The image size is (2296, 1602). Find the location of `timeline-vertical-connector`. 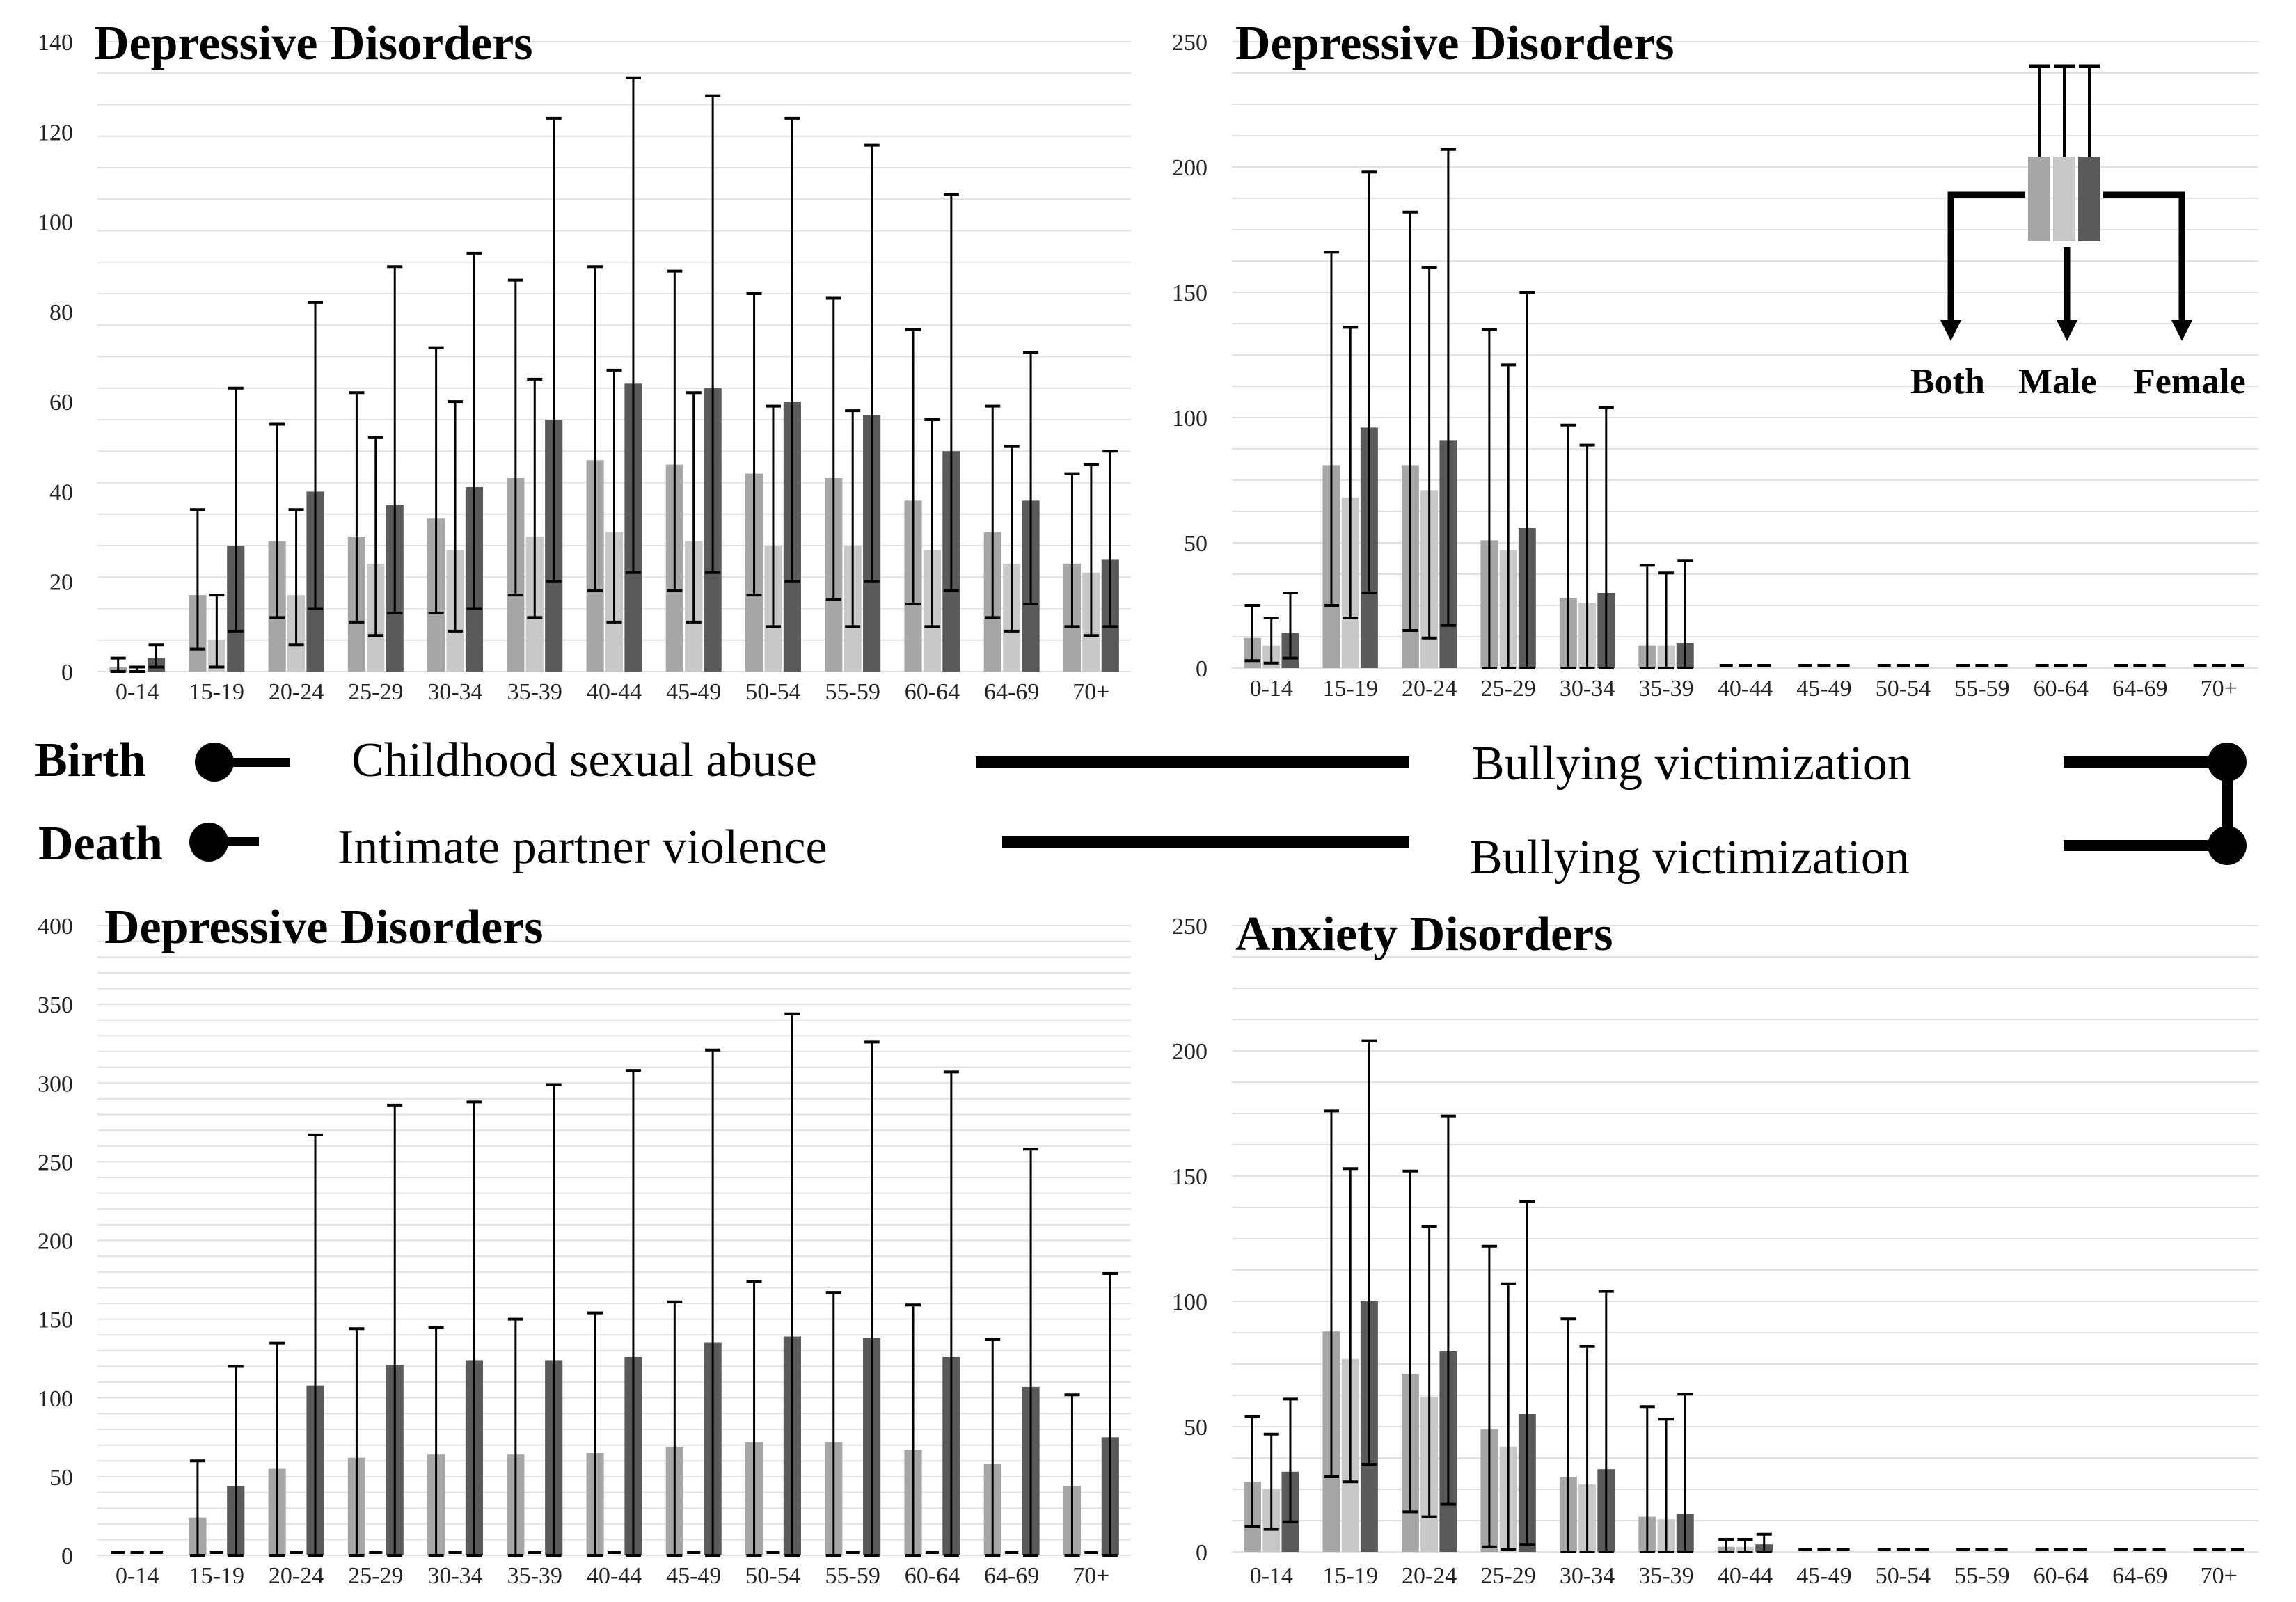

timeline-vertical-connector is located at coordinates (2227, 804).